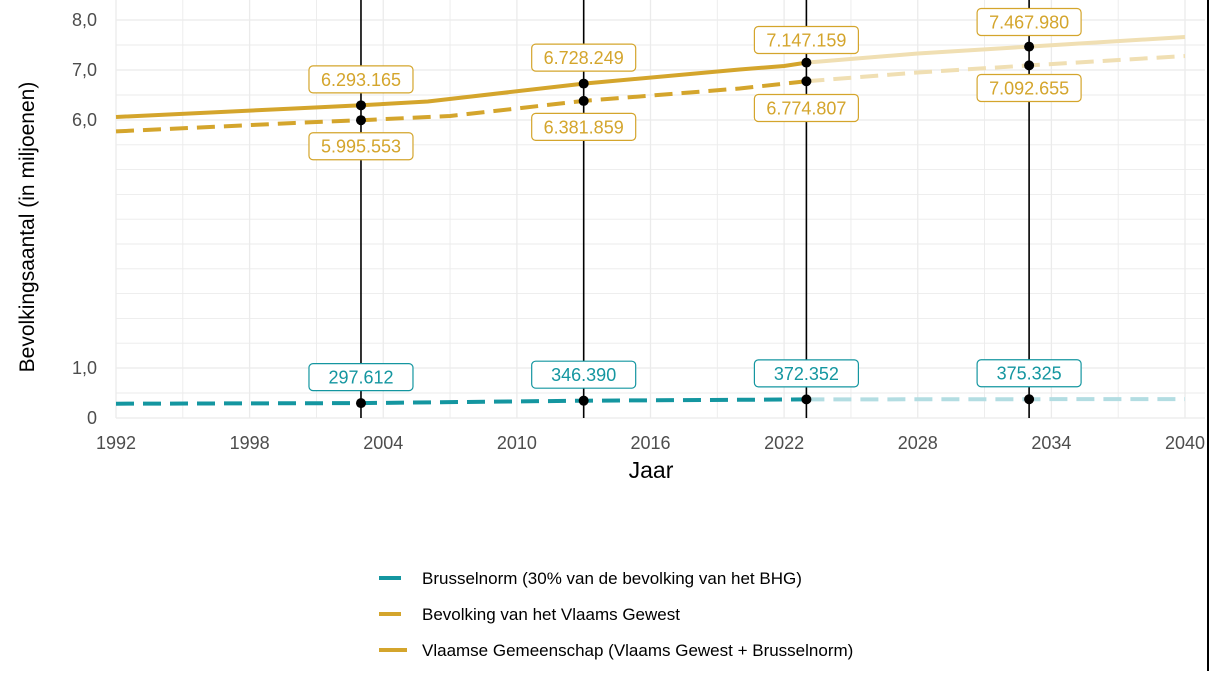 This screenshot has width=1217, height=676. I want to click on data-label: 7.092.655, so click(1029, 88).